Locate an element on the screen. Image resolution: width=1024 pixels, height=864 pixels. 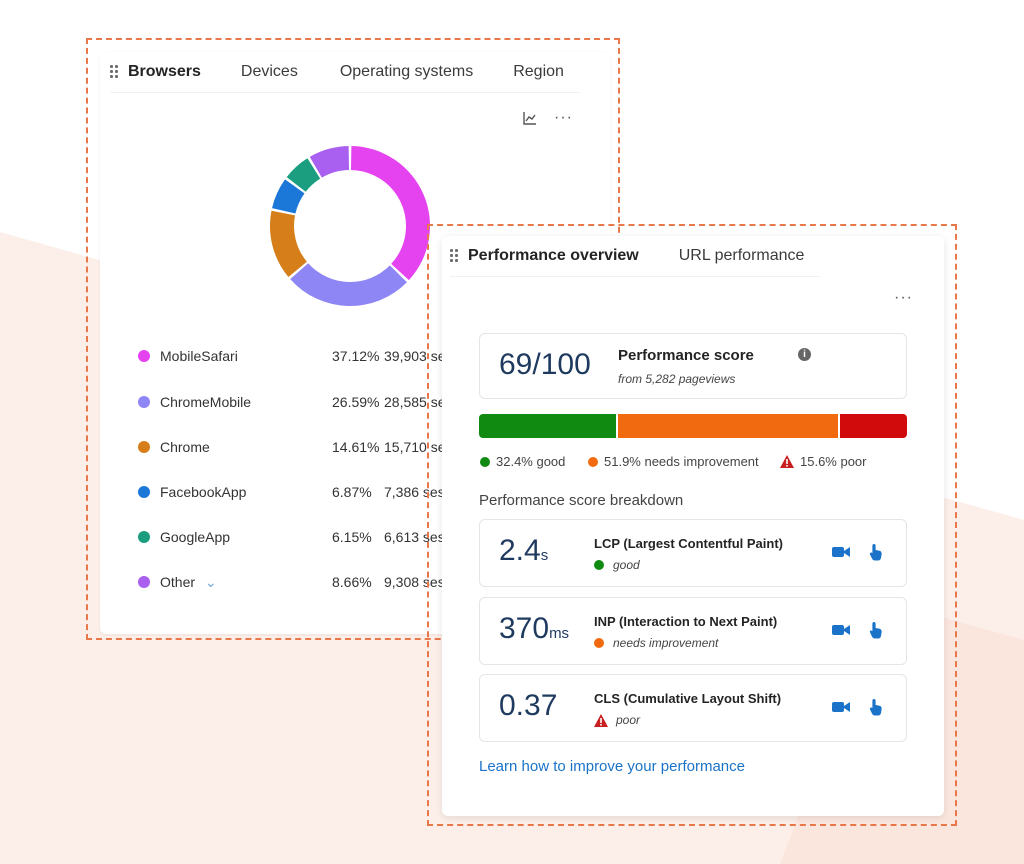
distribution-label: 32.4% good is located at coordinates (531, 461).